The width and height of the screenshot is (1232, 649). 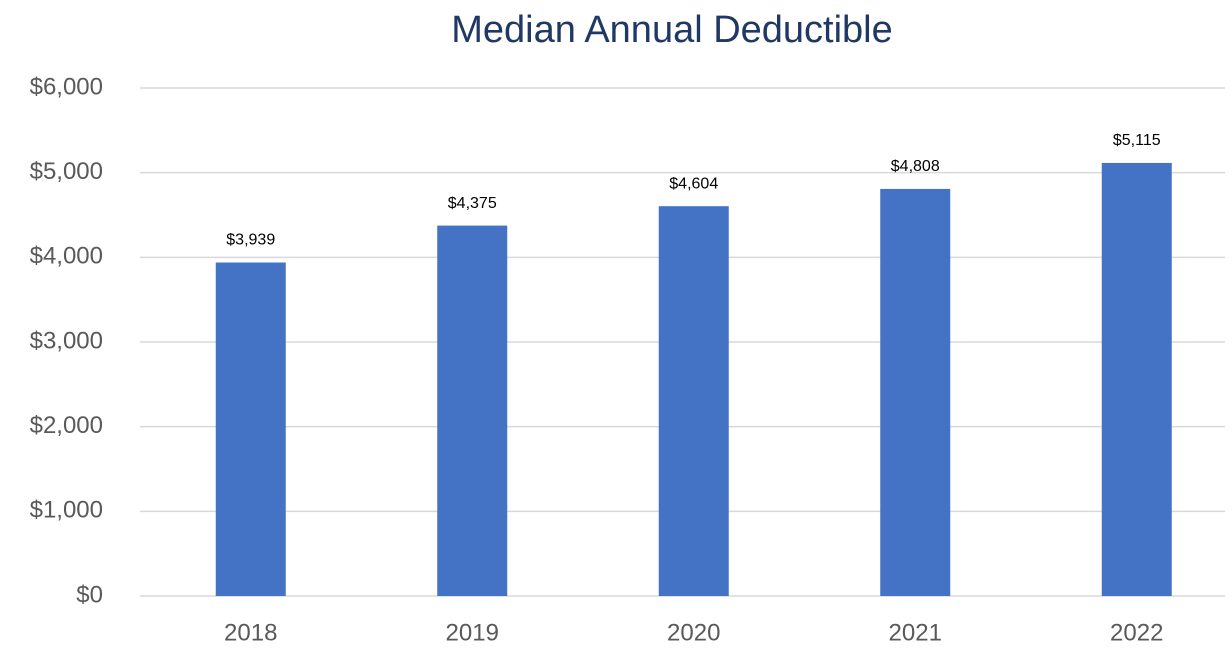 I want to click on x-tick-label: 2018, so click(x=250, y=632).